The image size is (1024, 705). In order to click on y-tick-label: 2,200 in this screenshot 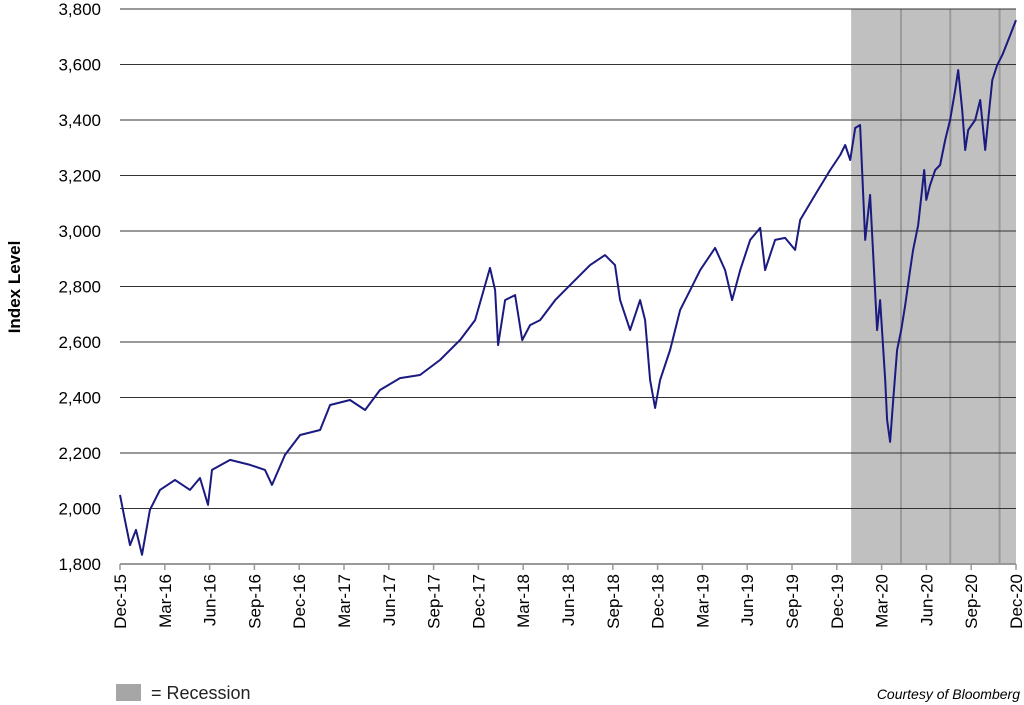, I will do `click(79, 453)`.